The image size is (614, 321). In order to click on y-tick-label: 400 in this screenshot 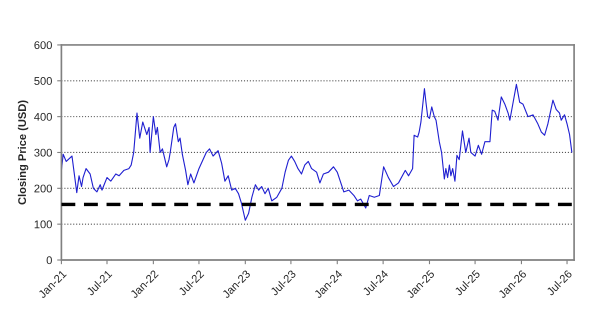, I will do `click(43, 116)`.